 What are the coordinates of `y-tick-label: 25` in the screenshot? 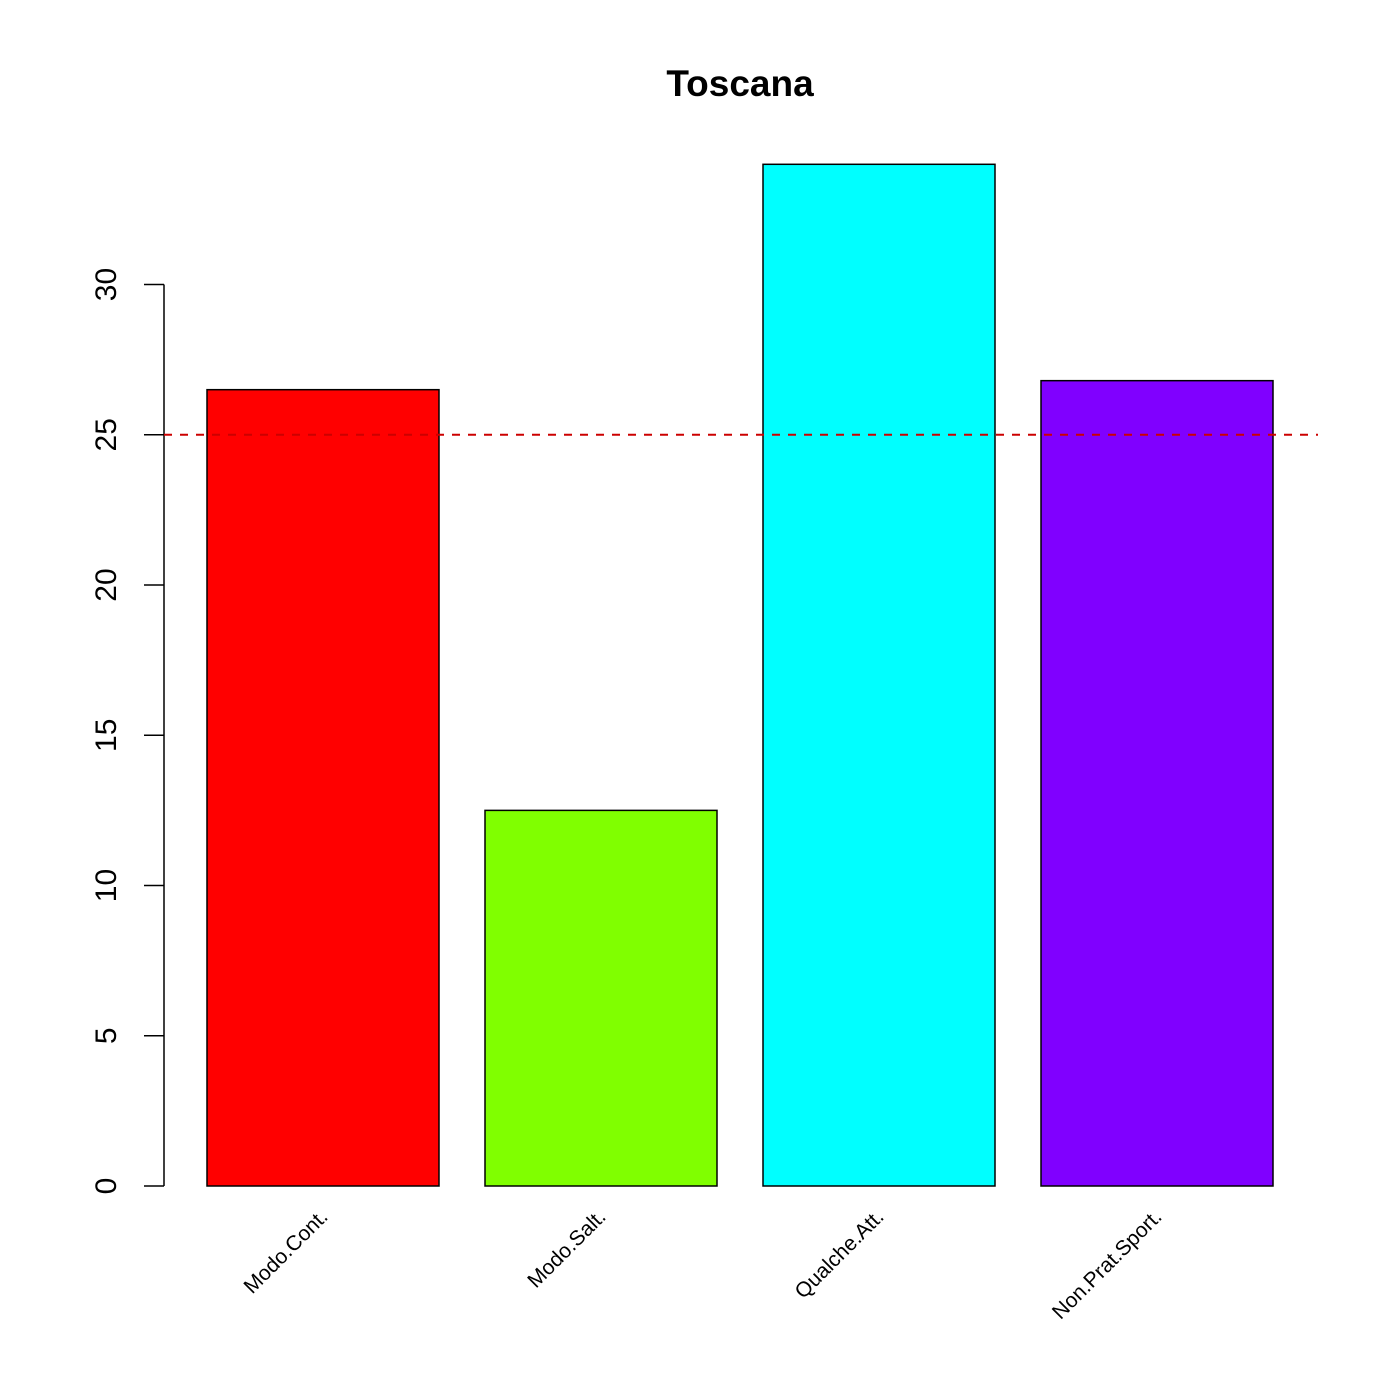 It's located at (106, 434).